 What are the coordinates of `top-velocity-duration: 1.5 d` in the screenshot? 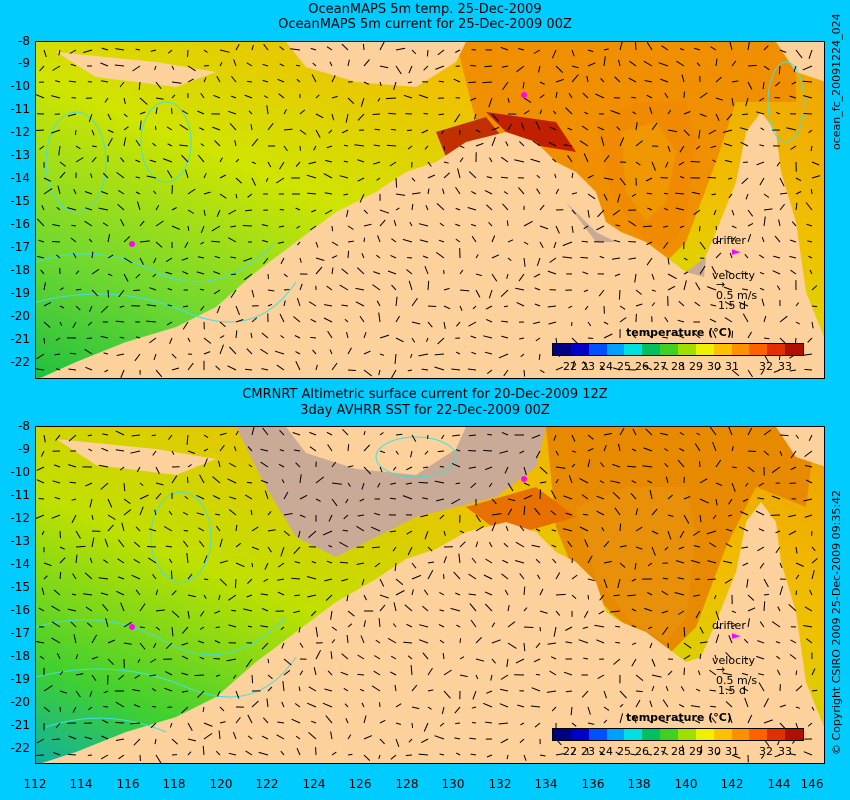 It's located at (732, 305).